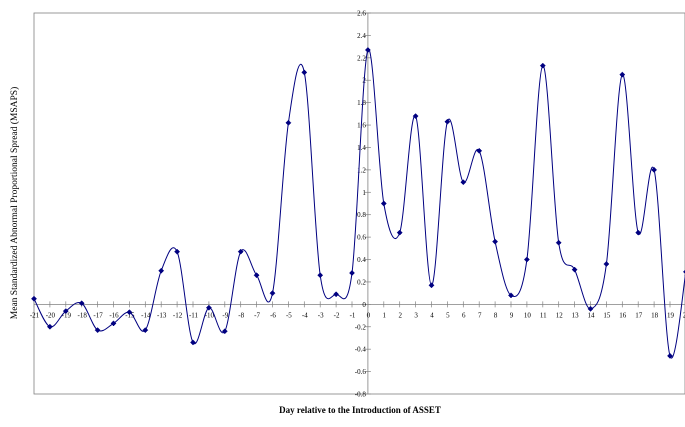 Image resolution: width=685 pixels, height=427 pixels. Describe the element at coordinates (416, 315) in the screenshot. I see `x-tick-label: 3` at that location.